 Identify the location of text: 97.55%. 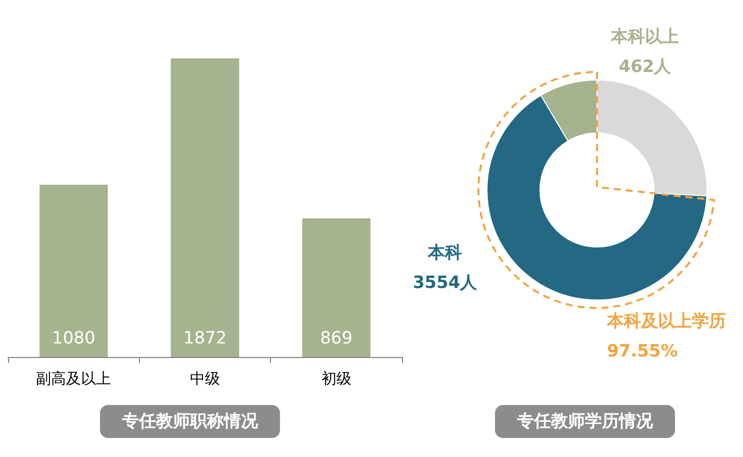
(642, 352).